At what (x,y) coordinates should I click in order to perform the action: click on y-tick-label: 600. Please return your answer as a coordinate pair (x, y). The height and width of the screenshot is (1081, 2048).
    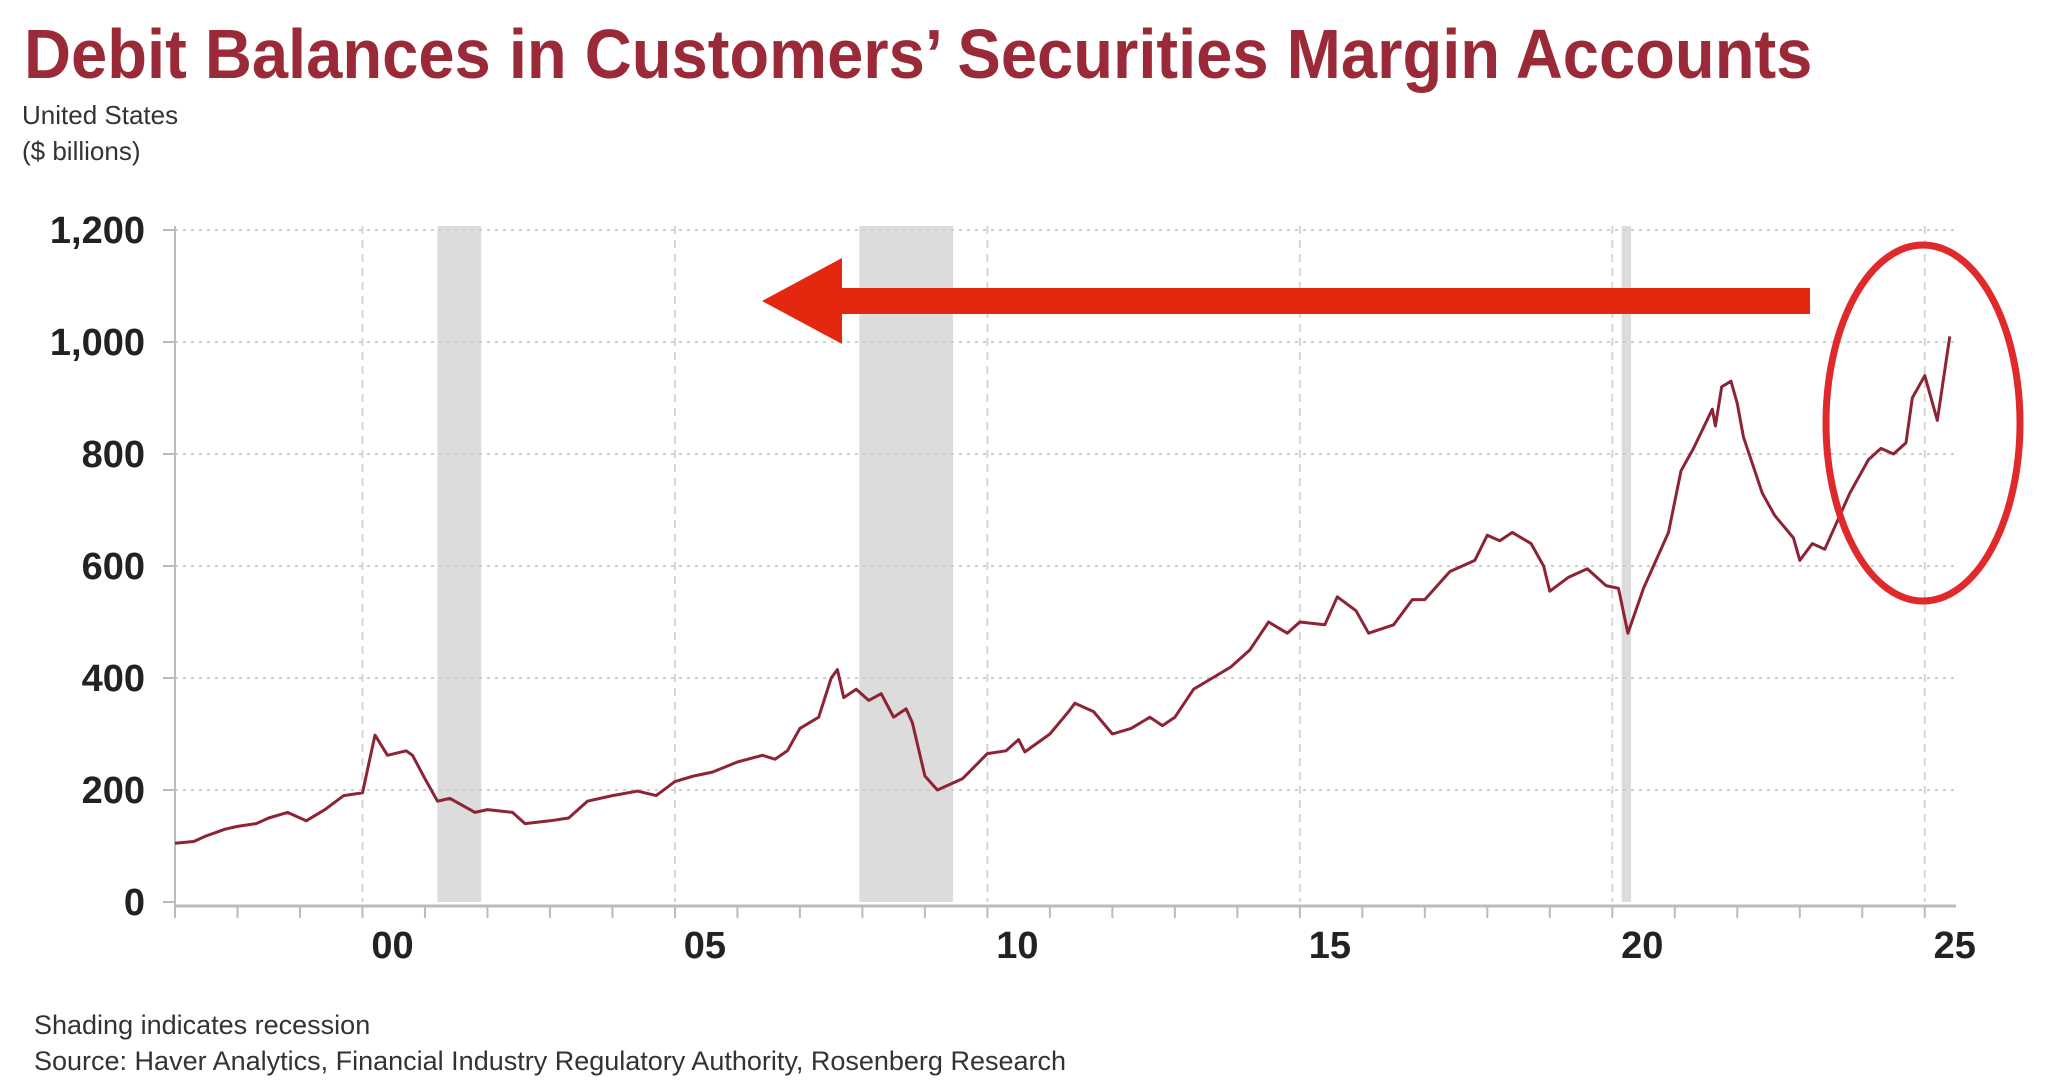
    Looking at the image, I should click on (113, 567).